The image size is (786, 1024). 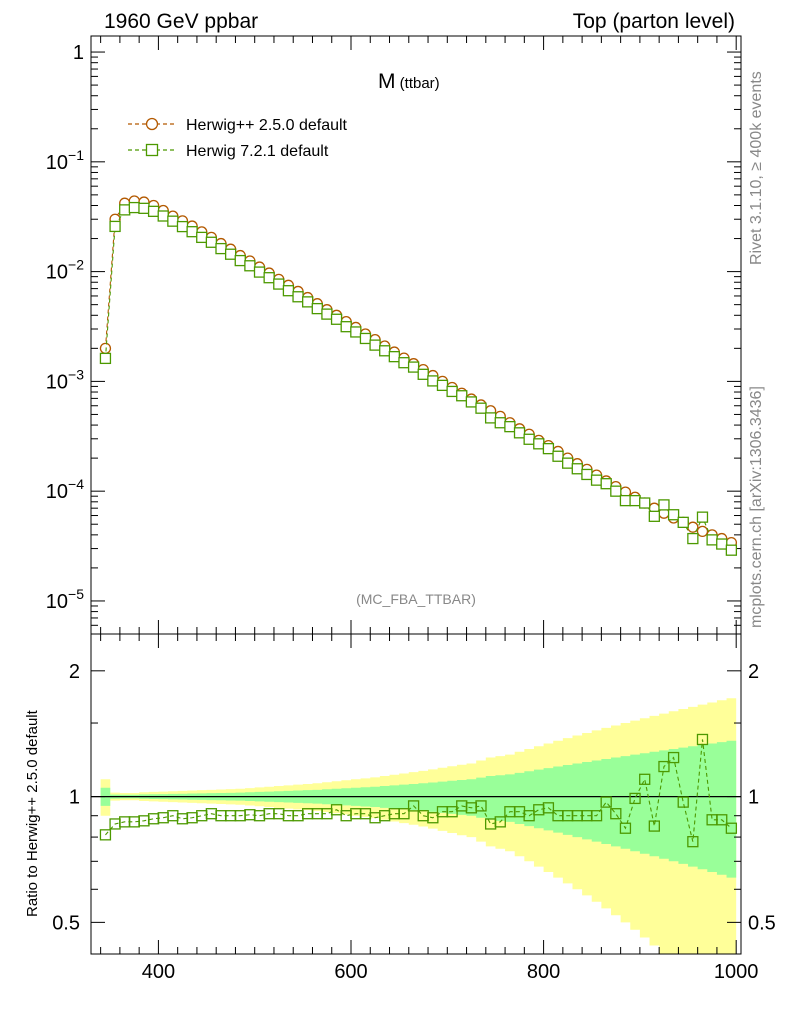 I want to click on x-tick-label: 600, so click(x=350, y=972).